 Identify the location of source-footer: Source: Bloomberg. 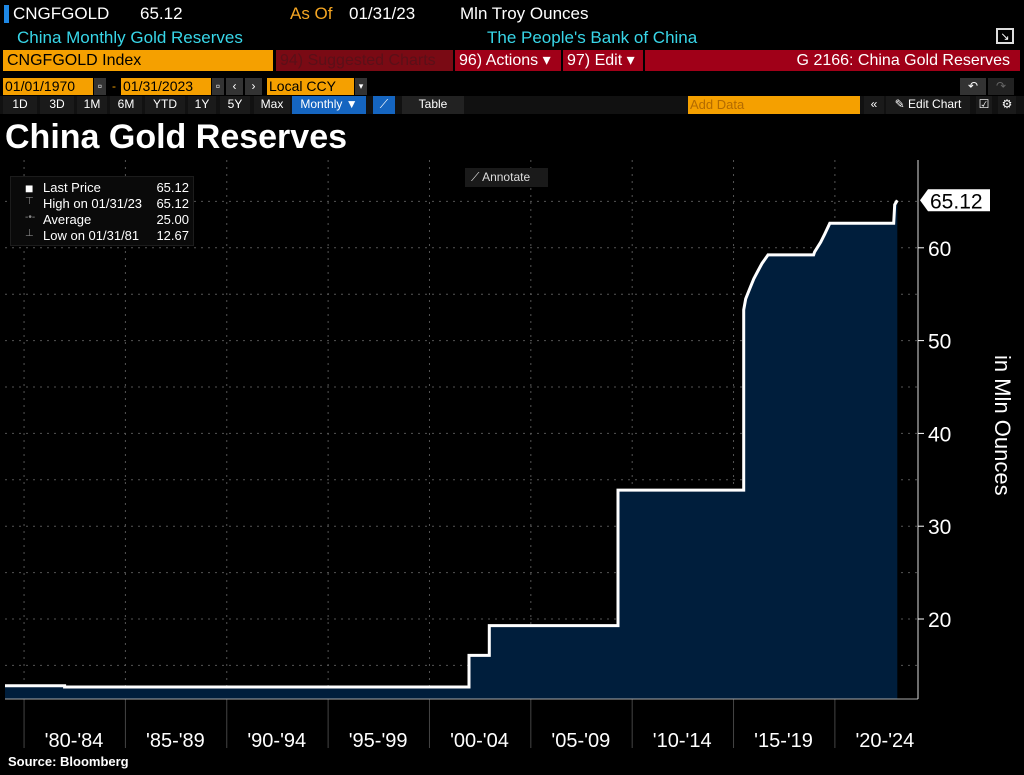
(68, 761).